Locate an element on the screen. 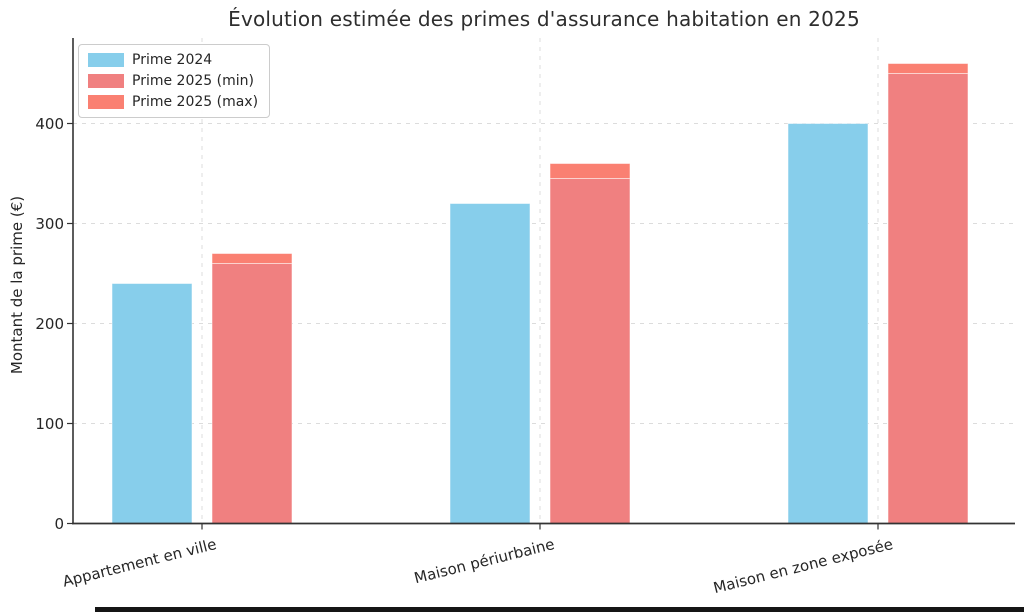  bar-prime-2024-cat1 is located at coordinates (490, 363).